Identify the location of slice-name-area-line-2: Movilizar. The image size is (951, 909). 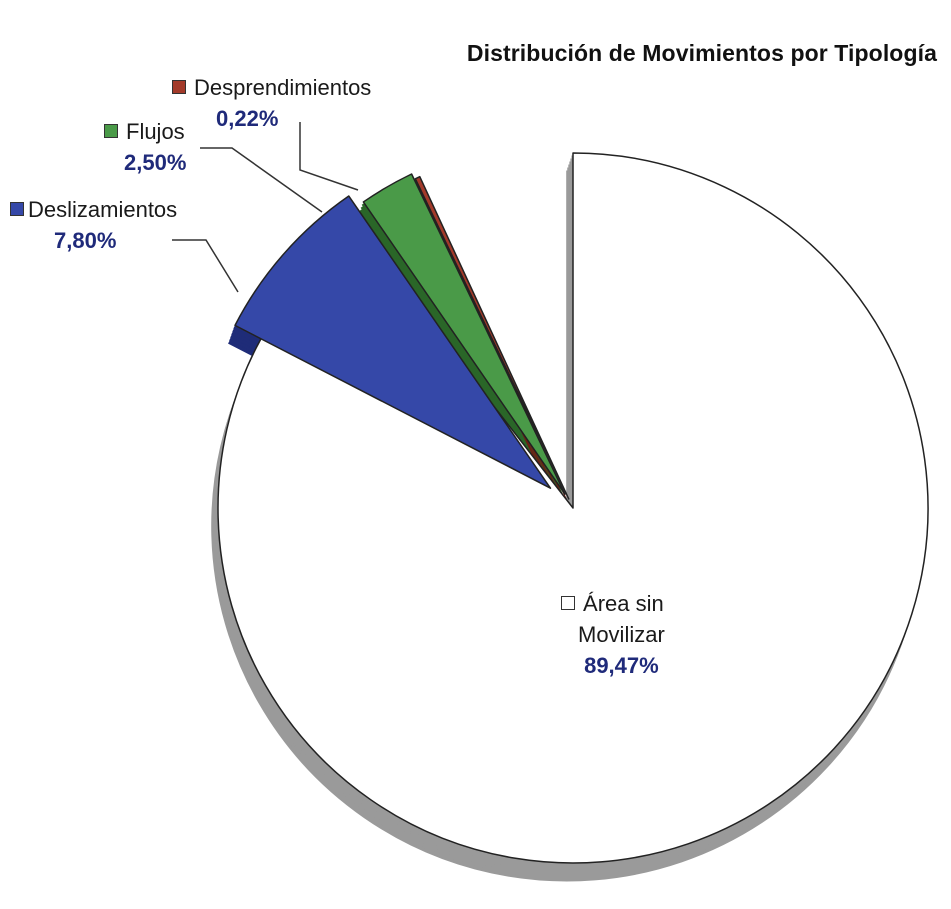
(621, 634).